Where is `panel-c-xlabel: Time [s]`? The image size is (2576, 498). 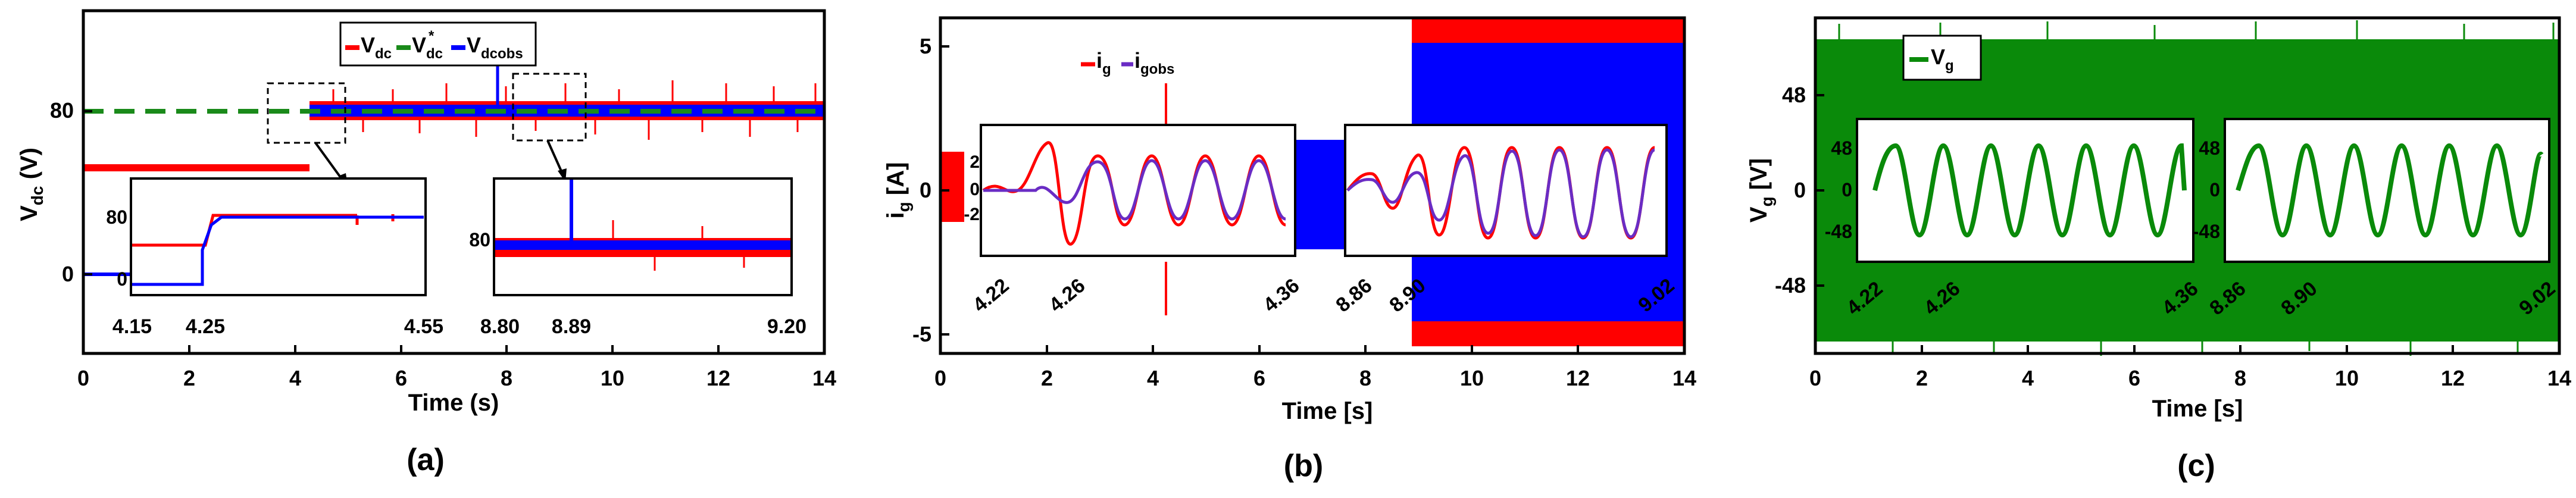
panel-c-xlabel: Time [s] is located at coordinates (2197, 409).